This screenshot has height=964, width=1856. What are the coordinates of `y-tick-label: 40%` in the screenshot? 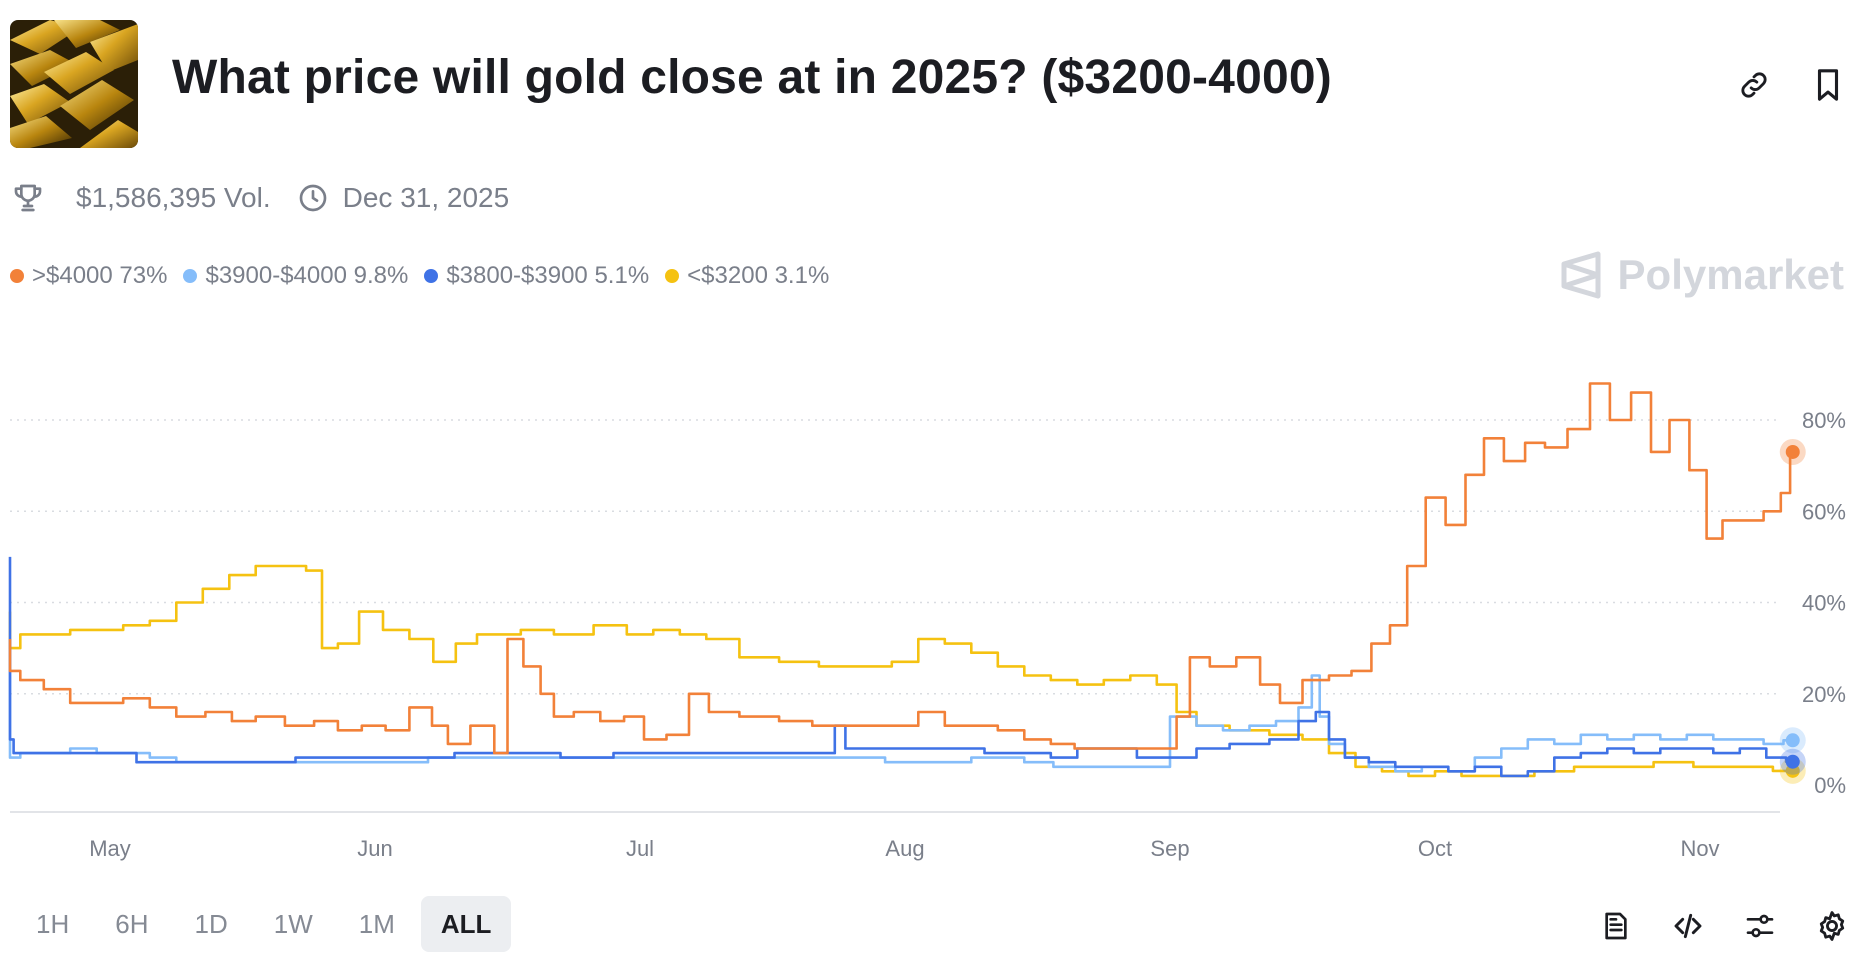 It's located at (1824, 603).